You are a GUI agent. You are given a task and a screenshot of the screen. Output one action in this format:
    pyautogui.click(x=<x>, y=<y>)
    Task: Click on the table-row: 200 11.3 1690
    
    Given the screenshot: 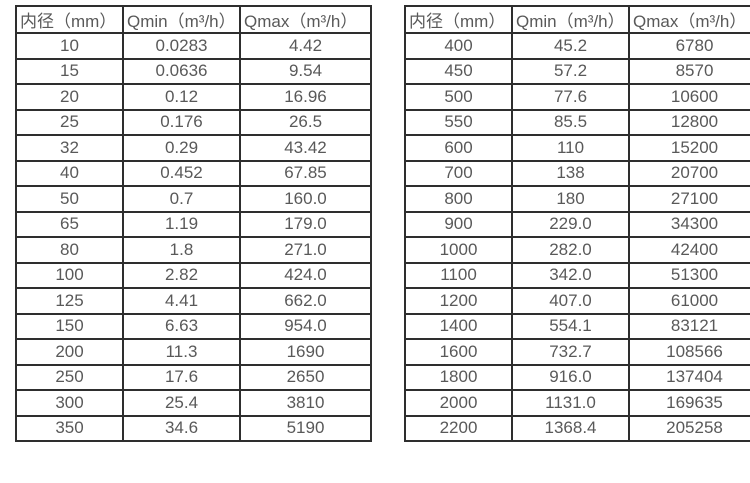 What is the action you would take?
    pyautogui.click(x=193, y=352)
    